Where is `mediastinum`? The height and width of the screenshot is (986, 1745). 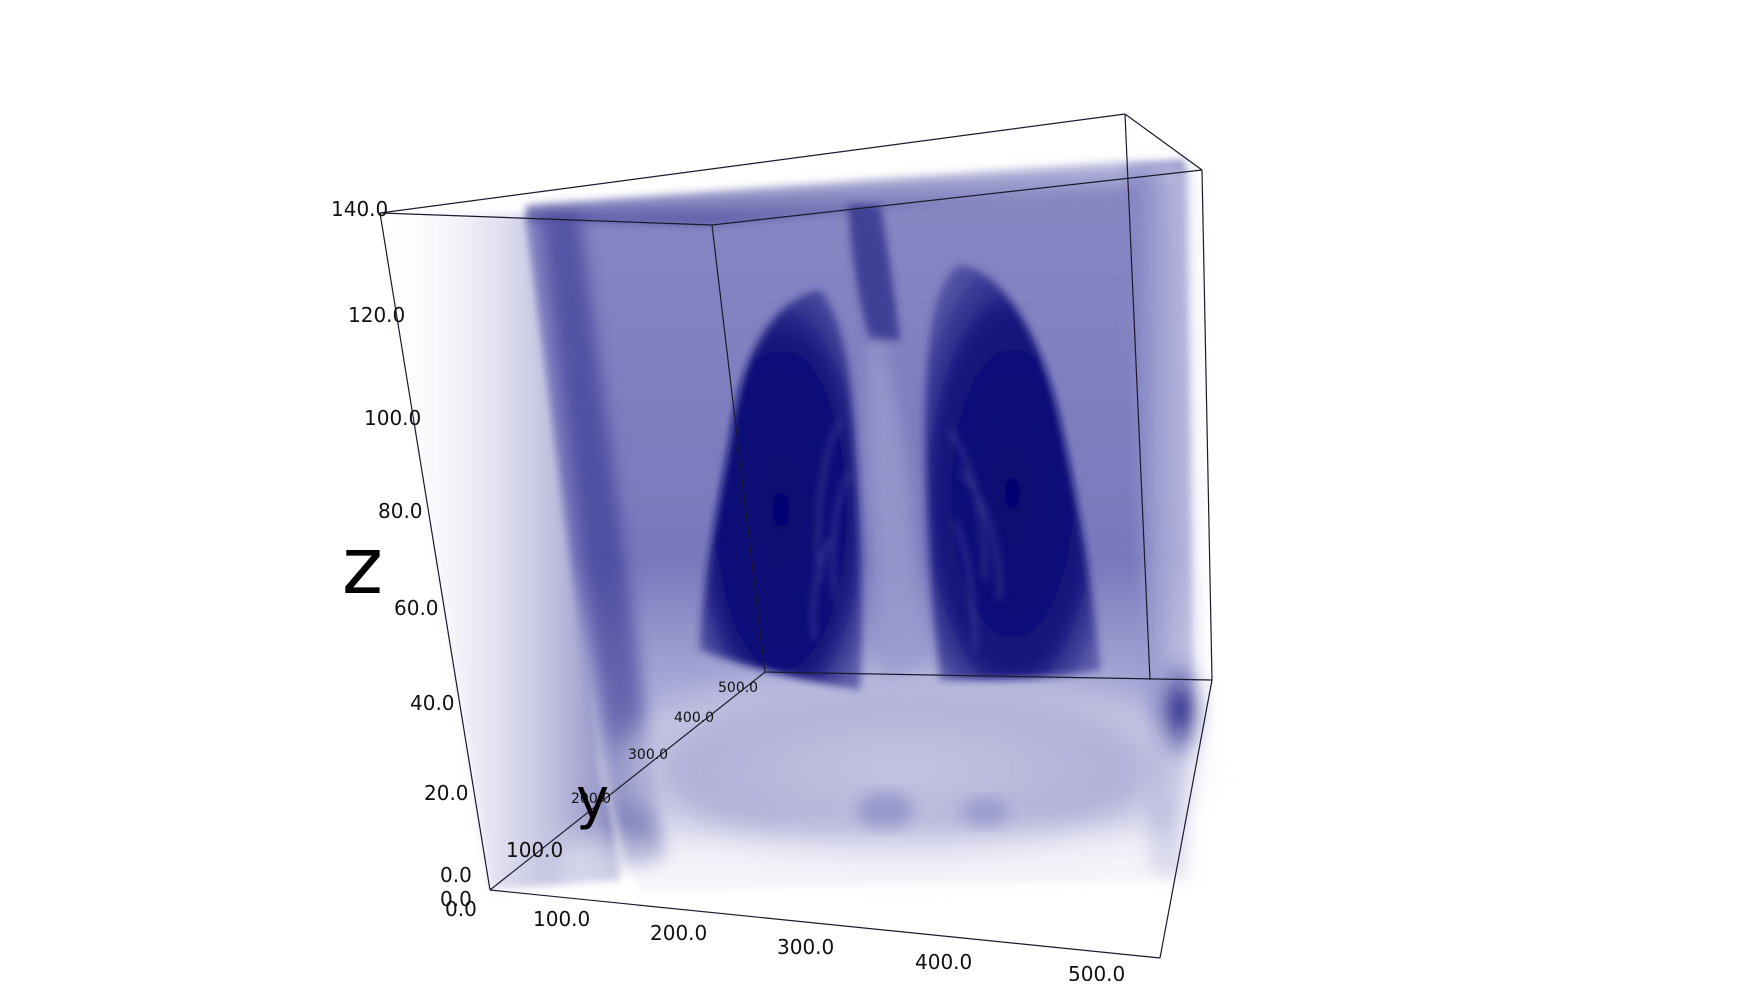
mediastinum is located at coordinates (896, 510).